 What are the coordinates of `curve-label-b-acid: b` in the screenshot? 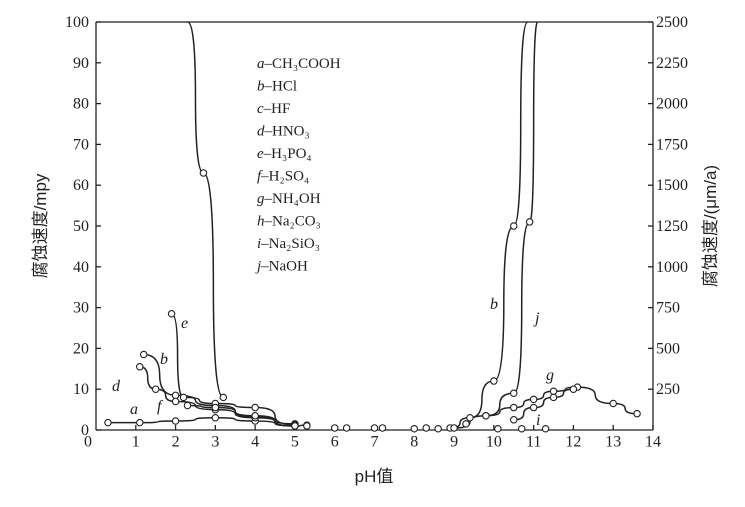 It's located at (164, 359).